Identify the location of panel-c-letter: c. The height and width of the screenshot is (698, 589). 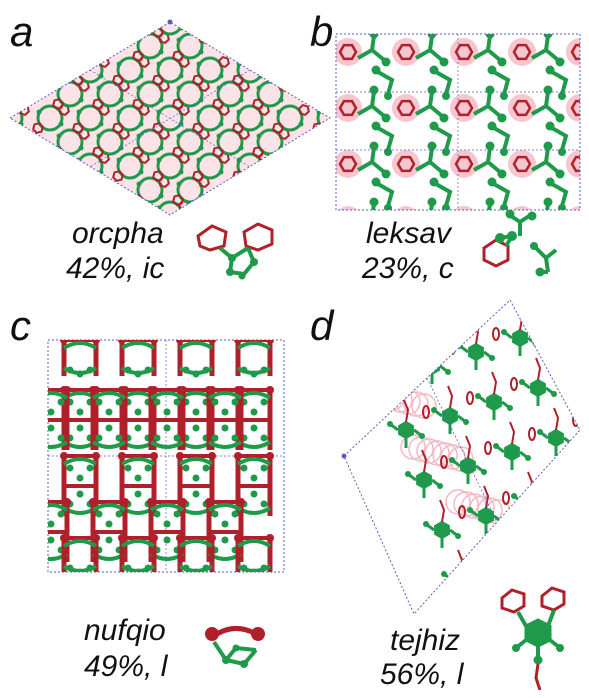
(20, 325).